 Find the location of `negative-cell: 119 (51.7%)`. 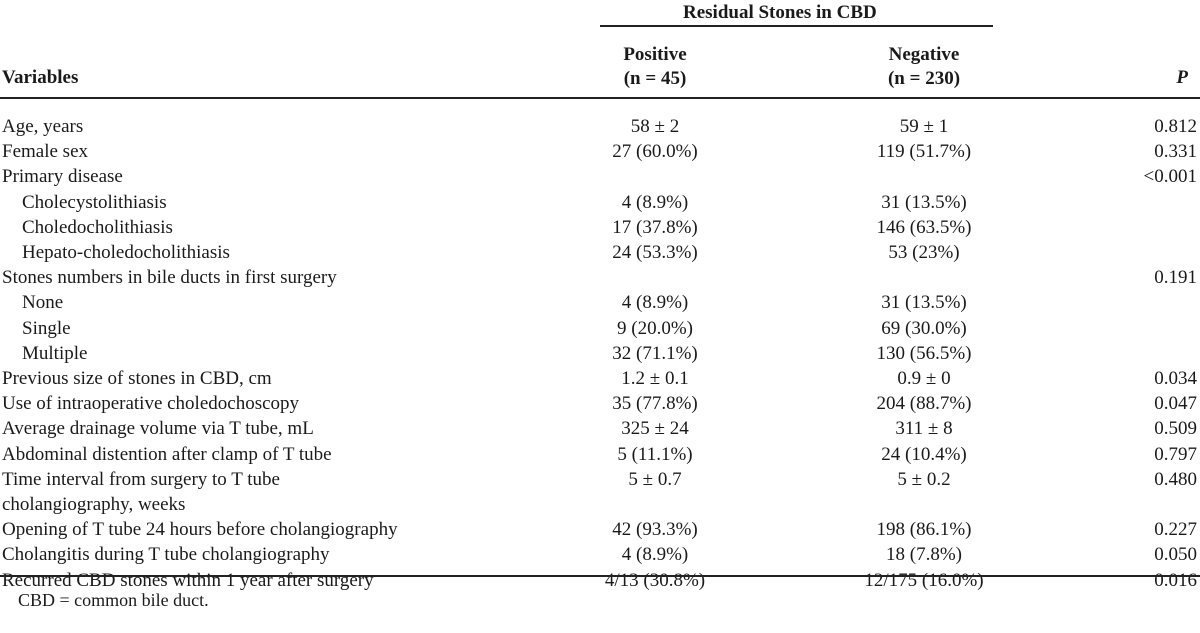

negative-cell: 119 (51.7%) is located at coordinates (924, 152).